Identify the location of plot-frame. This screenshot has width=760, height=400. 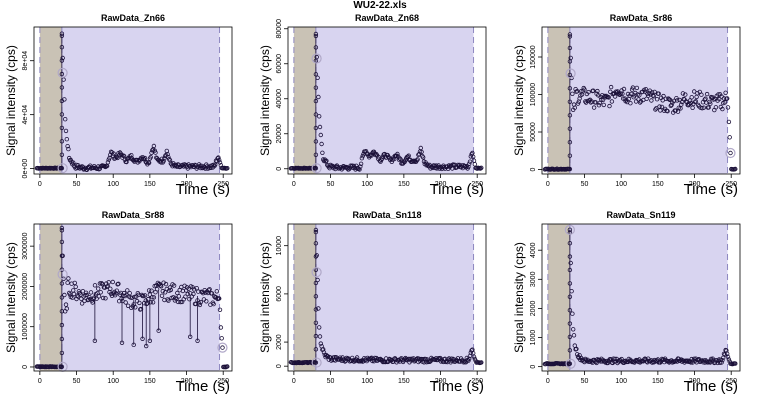
(641, 100).